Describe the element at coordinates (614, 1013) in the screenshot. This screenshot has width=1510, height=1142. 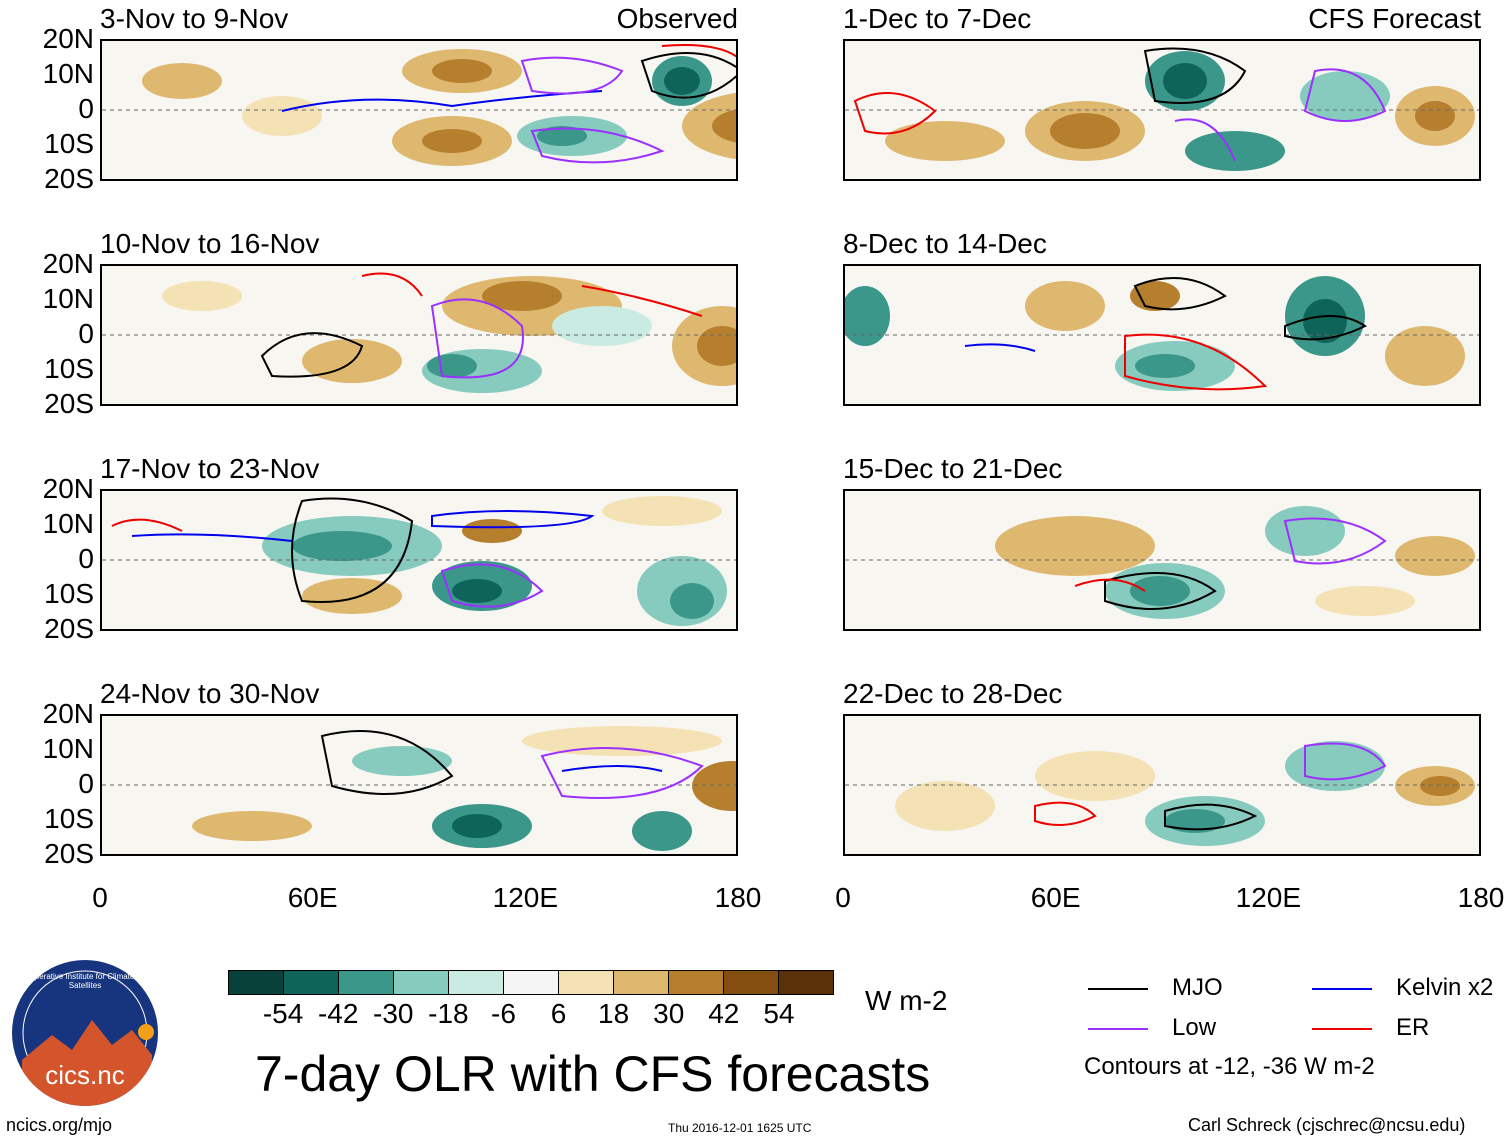
I see `colorbar-tick-label: 18` at that location.